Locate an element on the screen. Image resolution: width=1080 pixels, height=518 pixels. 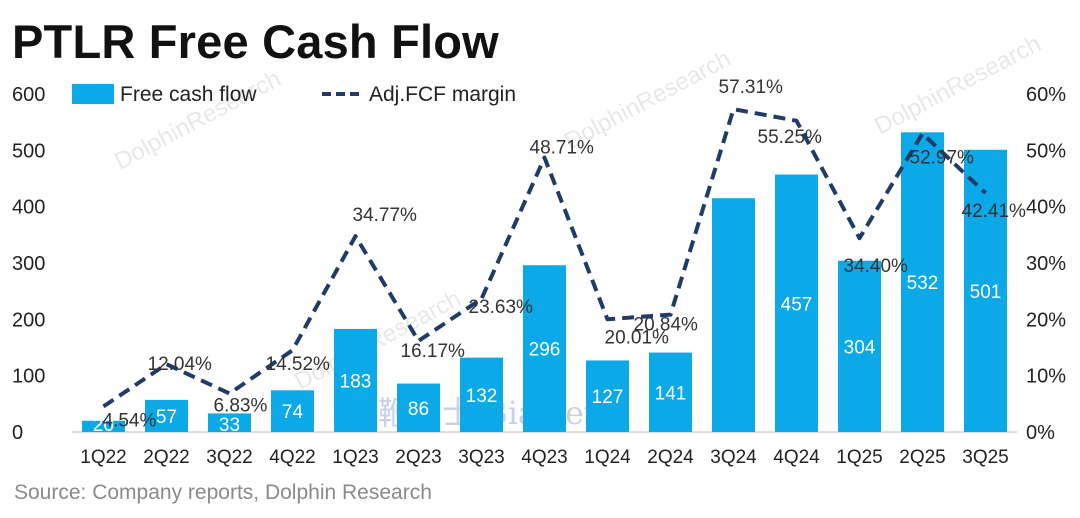
fcf-bar-label: 532 is located at coordinates (923, 283).